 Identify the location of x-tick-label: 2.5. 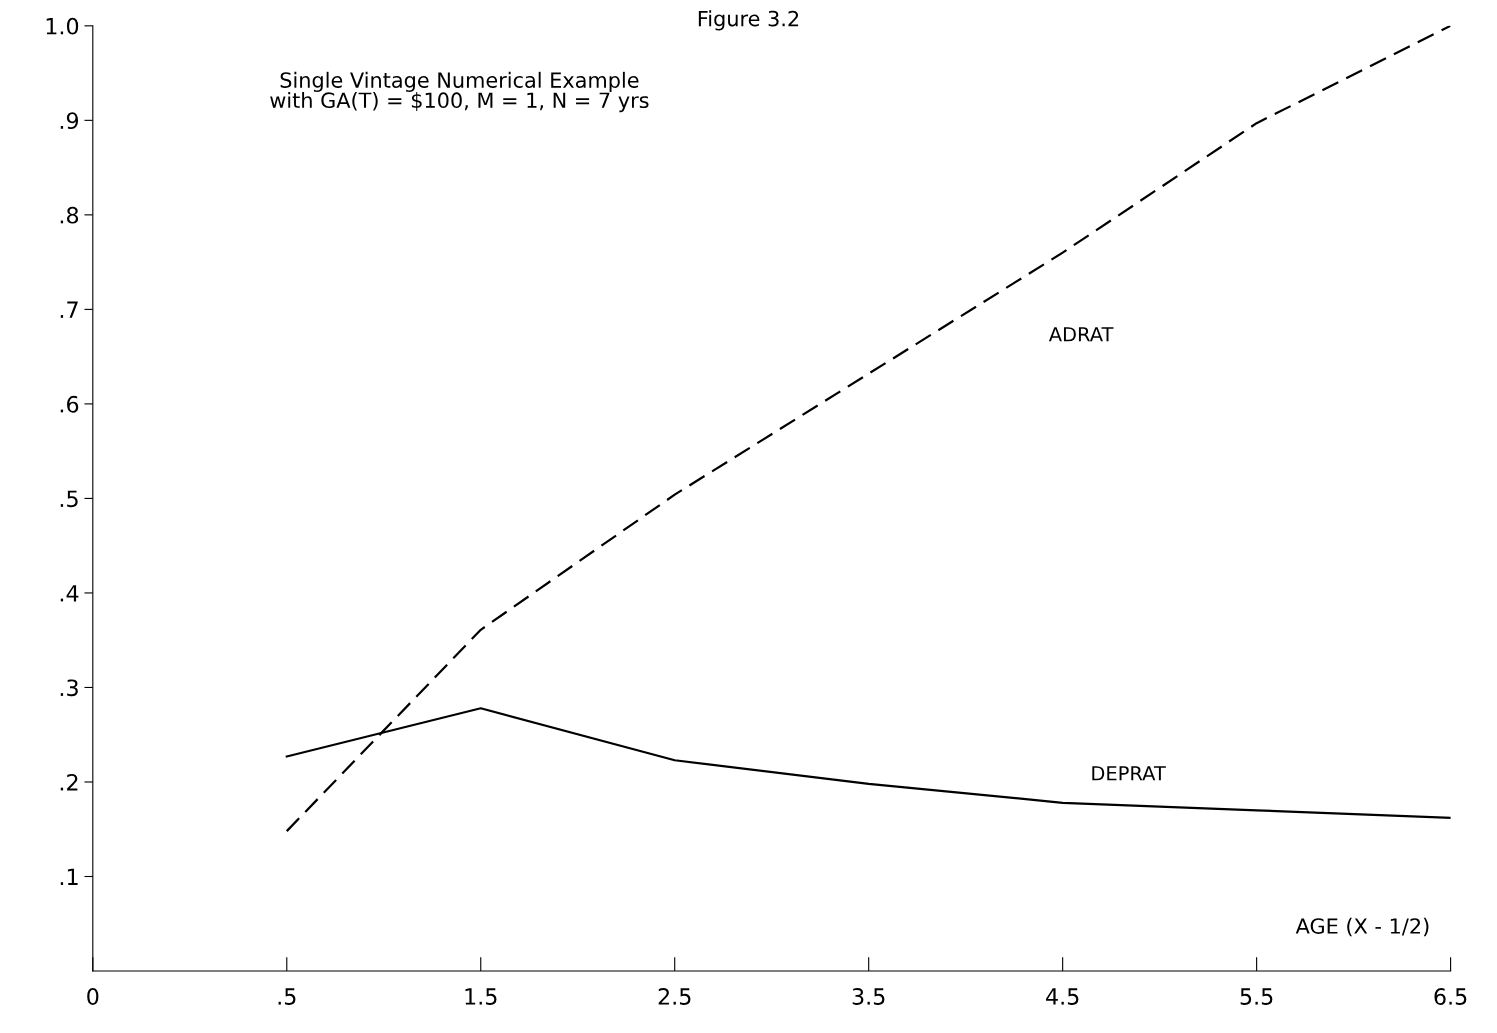
(674, 996).